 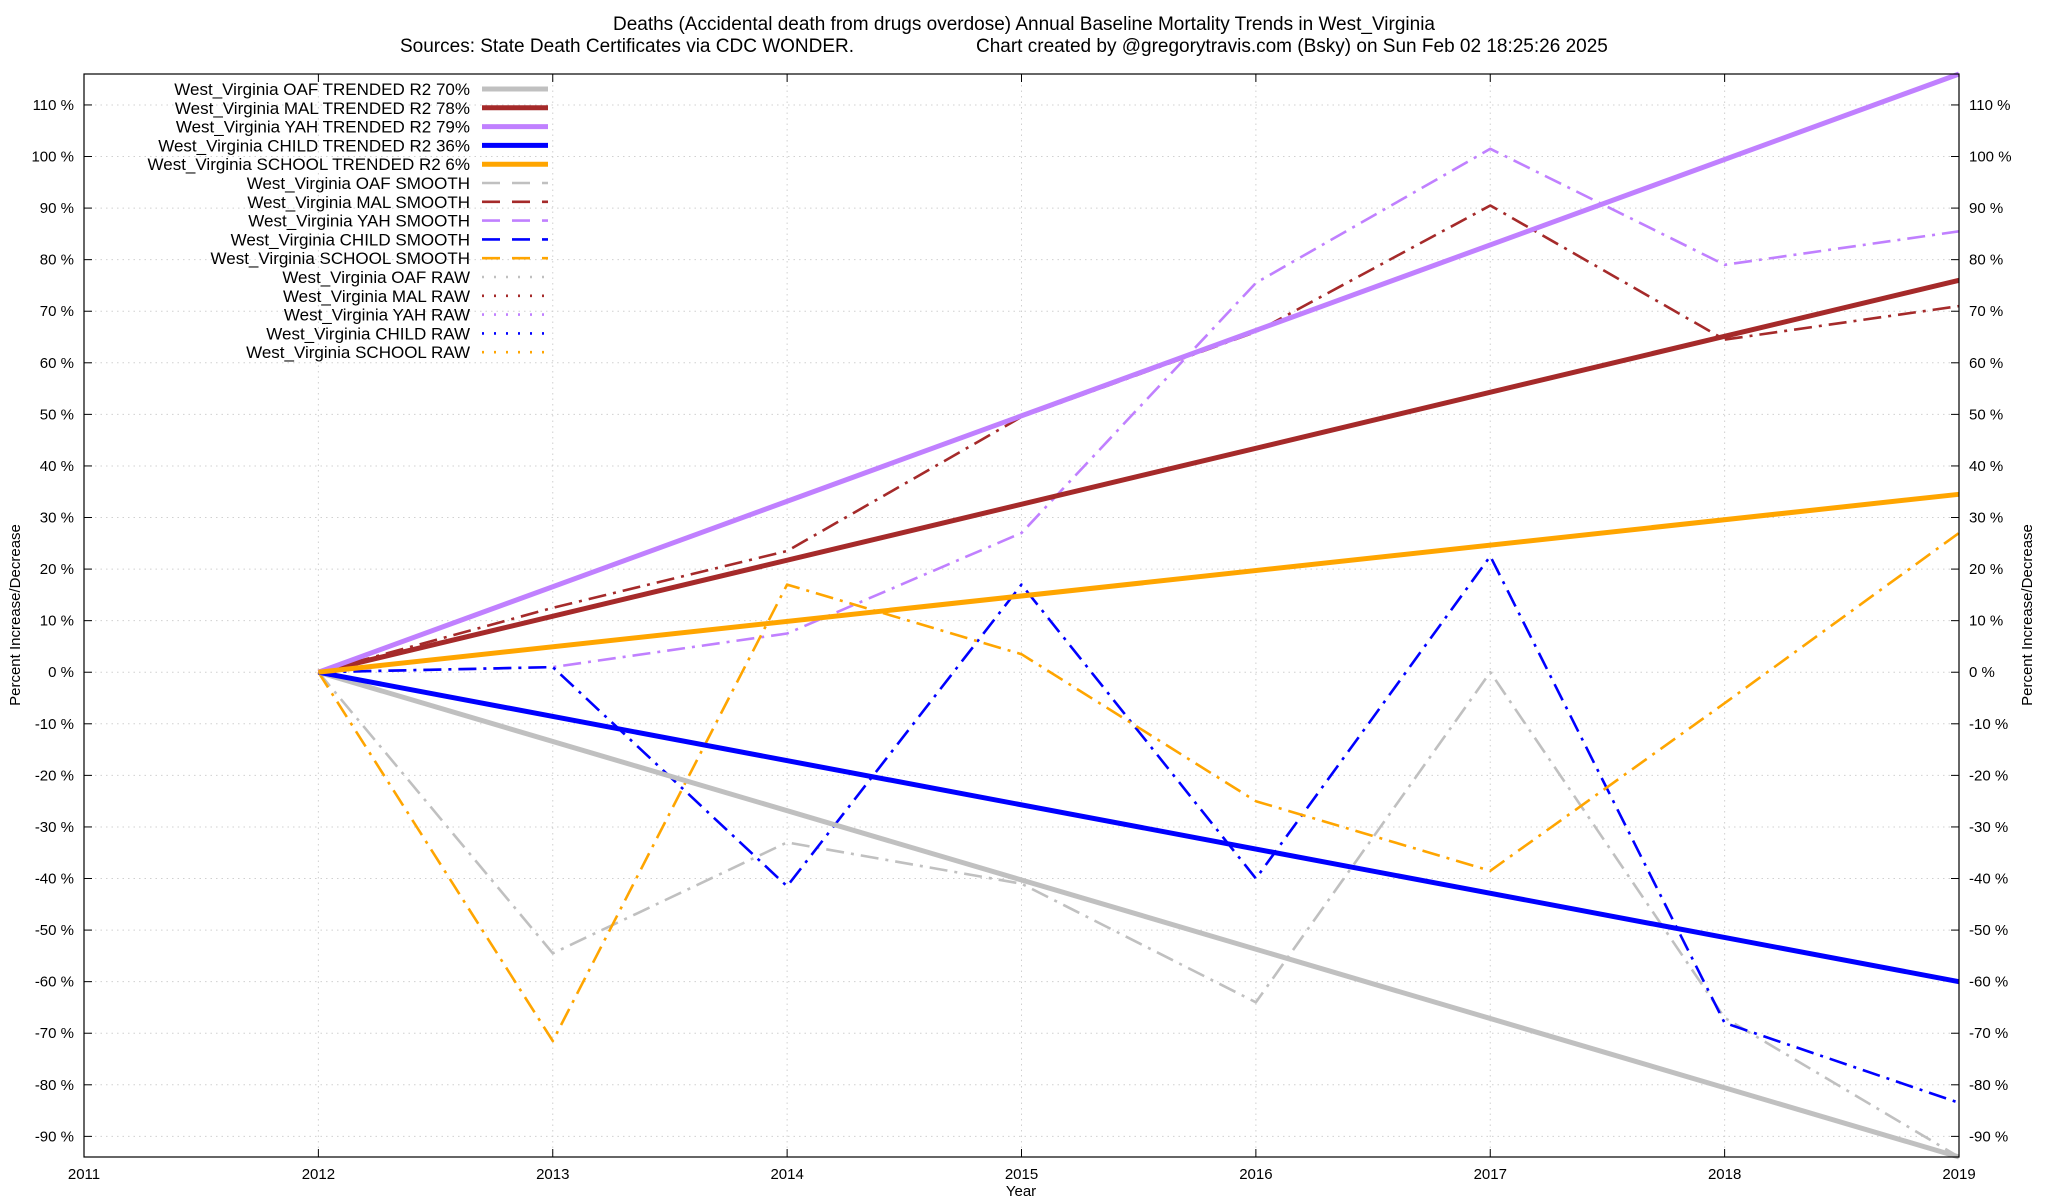 What do you see at coordinates (1986, 208) in the screenshot?
I see `y-tick-label-right: 90 %` at bounding box center [1986, 208].